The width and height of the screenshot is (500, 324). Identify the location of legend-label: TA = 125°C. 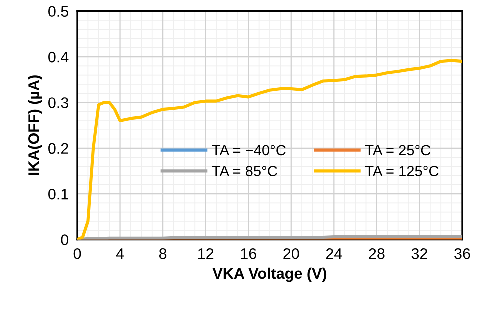
(402, 171).